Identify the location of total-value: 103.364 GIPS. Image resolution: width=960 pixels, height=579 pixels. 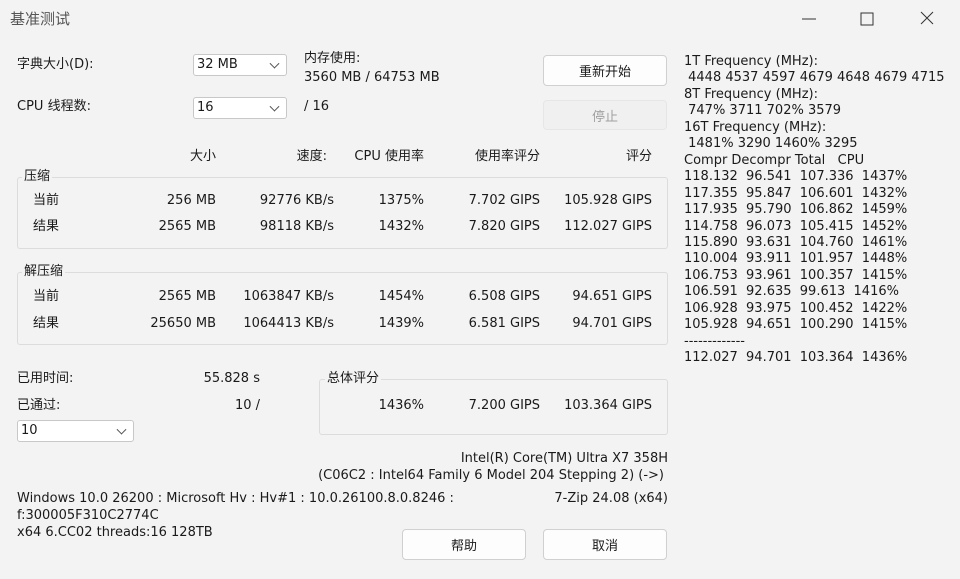
(608, 405).